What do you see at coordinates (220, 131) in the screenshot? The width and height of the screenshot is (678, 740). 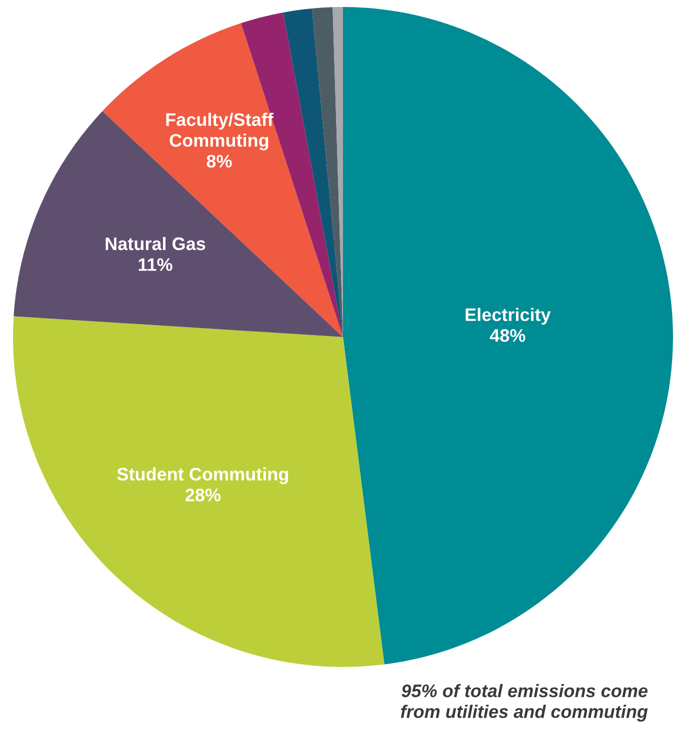 I see `slice-label: Faculty/Staff Commuting` at bounding box center [220, 131].